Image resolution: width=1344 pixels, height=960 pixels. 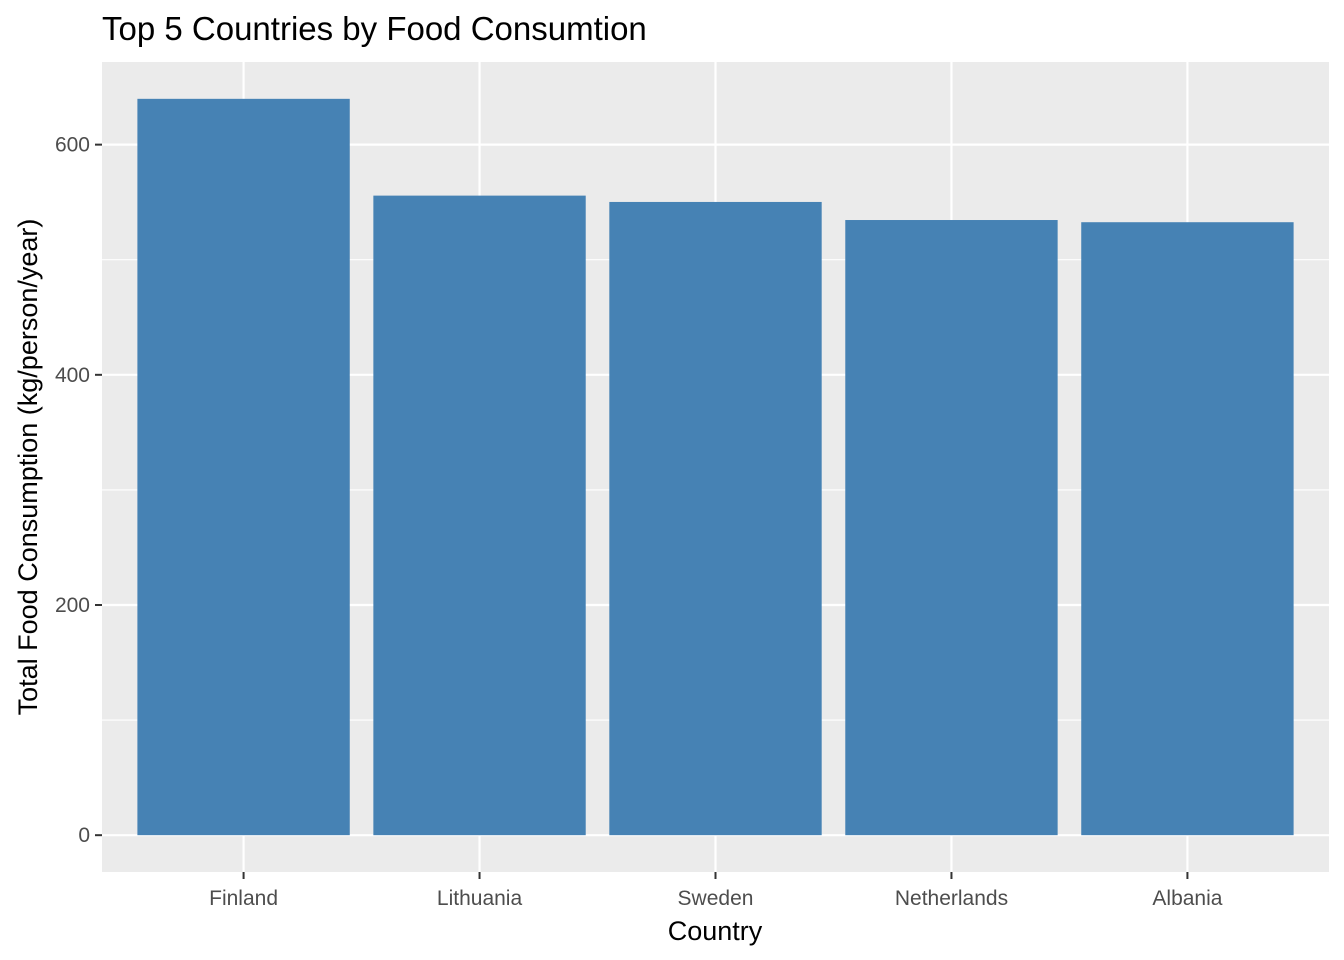 What do you see at coordinates (480, 898) in the screenshot?
I see `x-tick-label: Lithuania` at bounding box center [480, 898].